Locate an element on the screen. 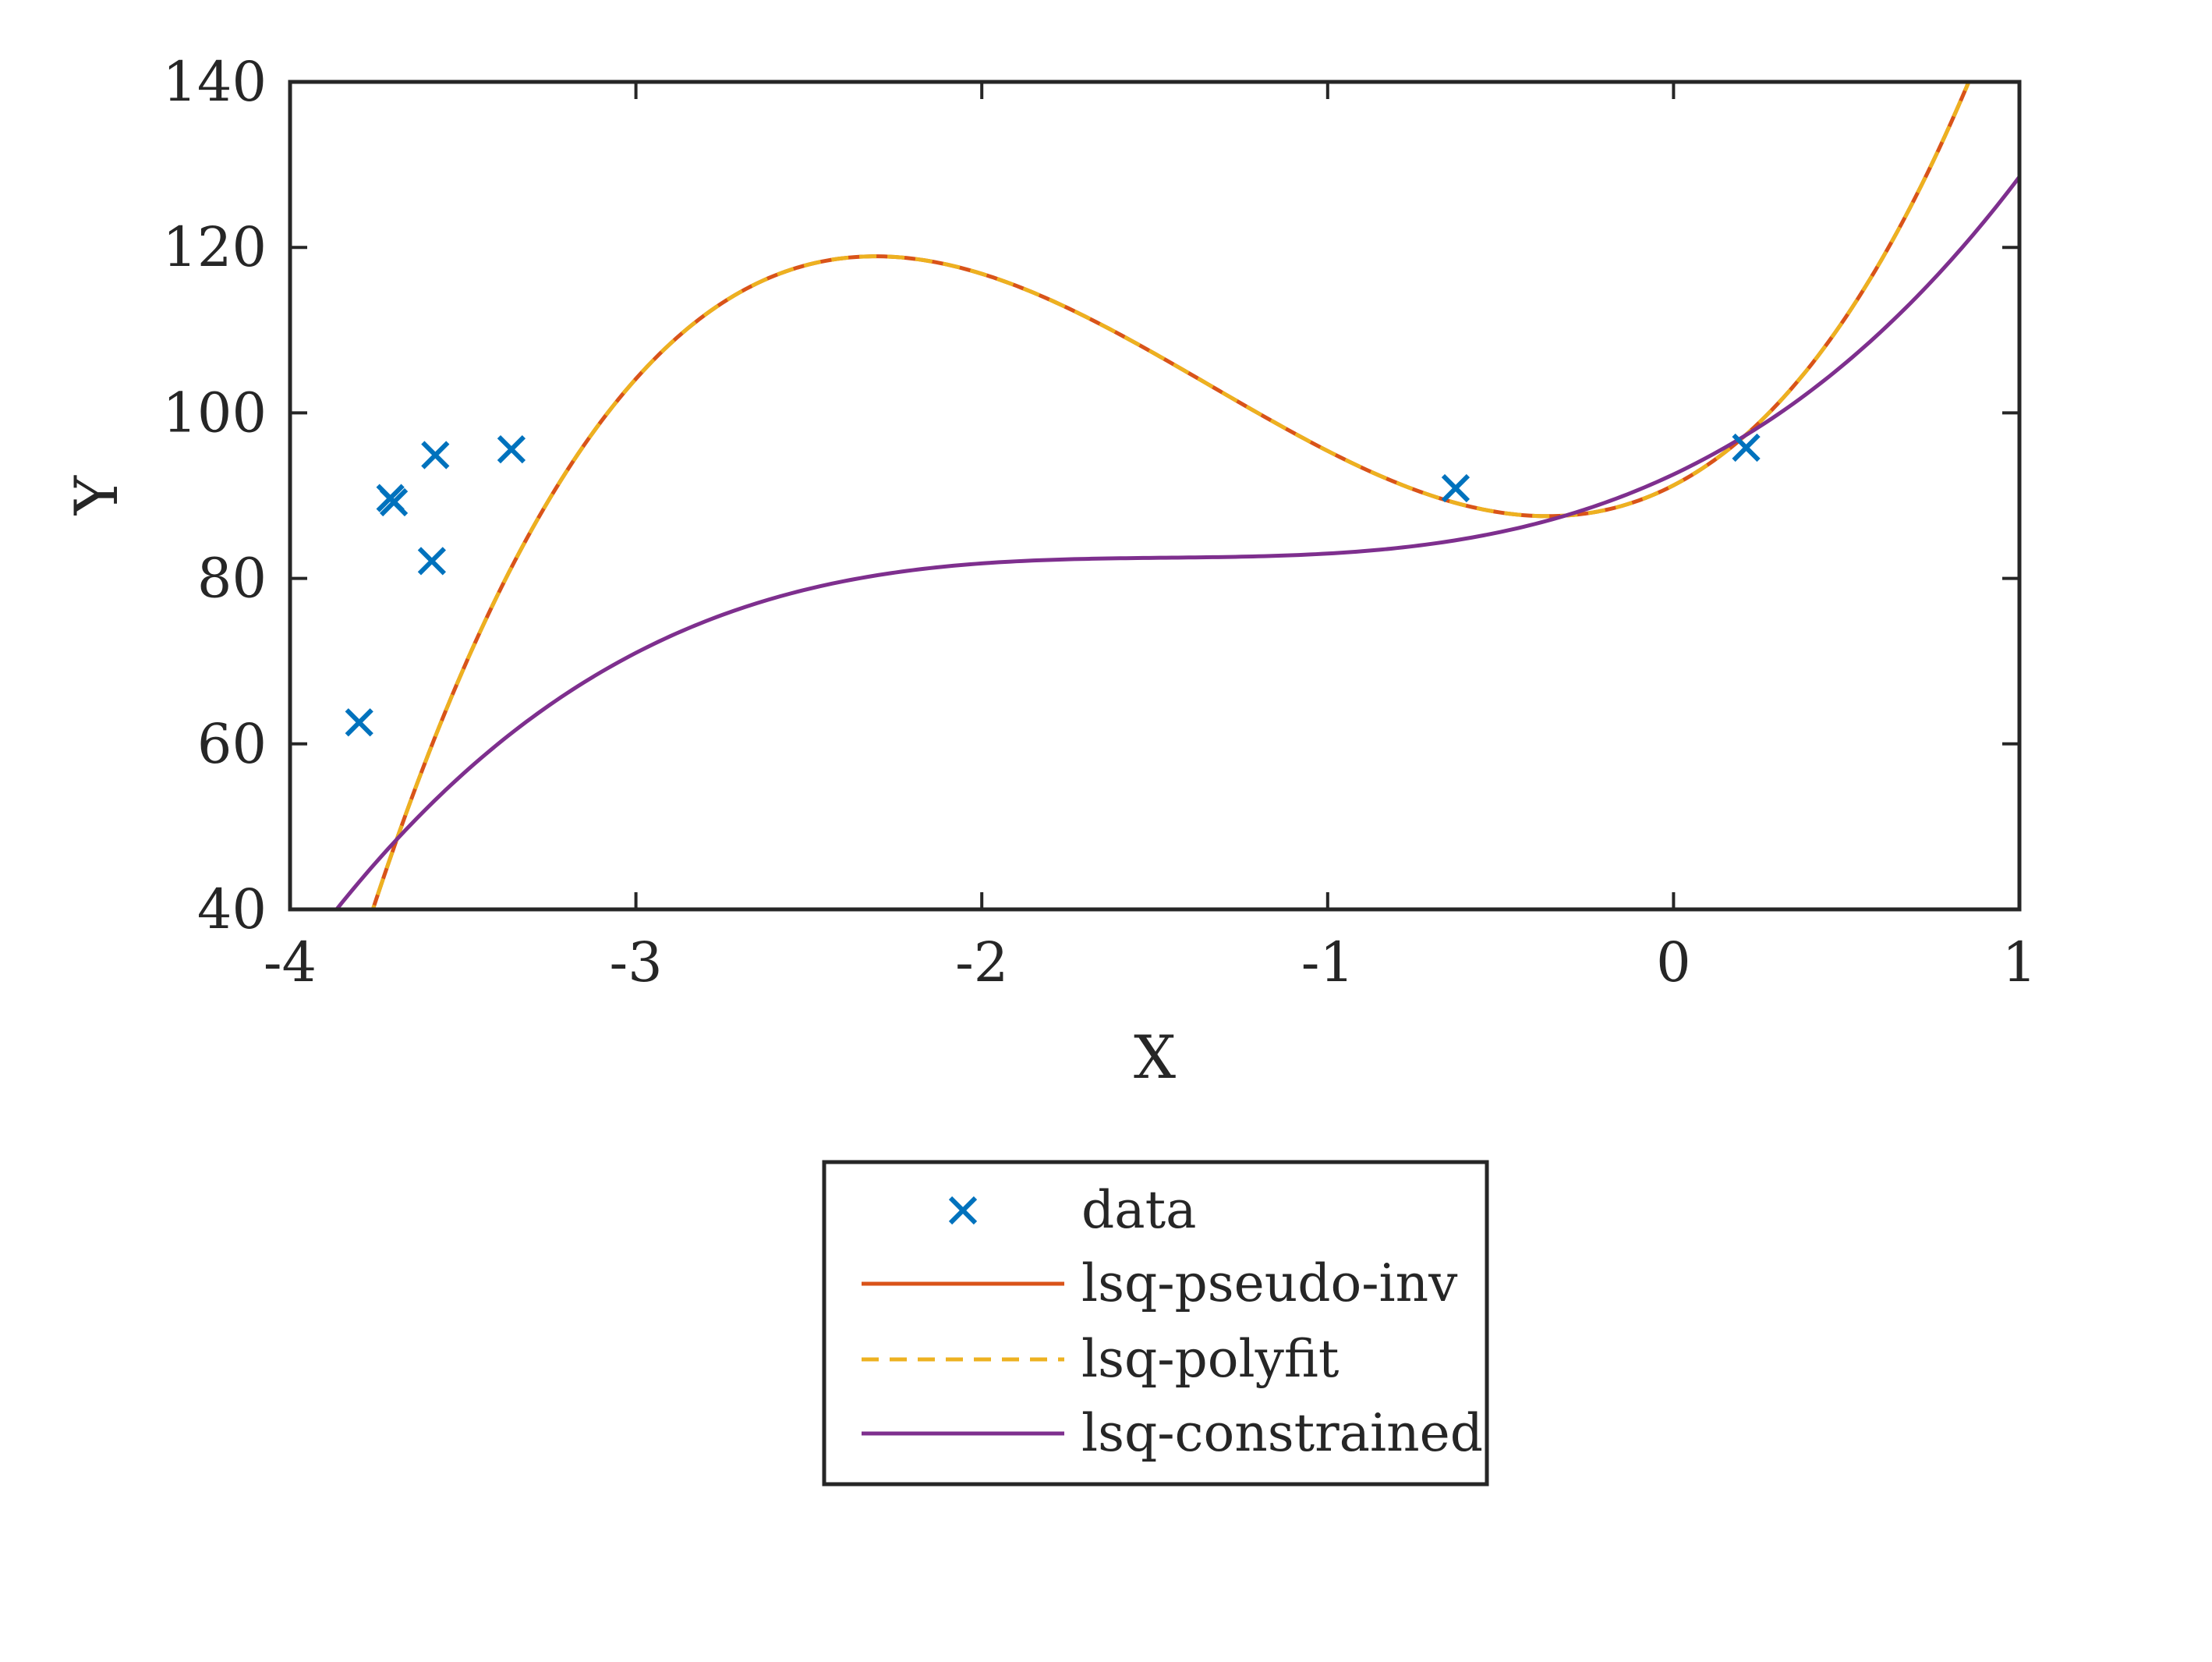  x-axis-label: X is located at coordinates (1155, 1057).